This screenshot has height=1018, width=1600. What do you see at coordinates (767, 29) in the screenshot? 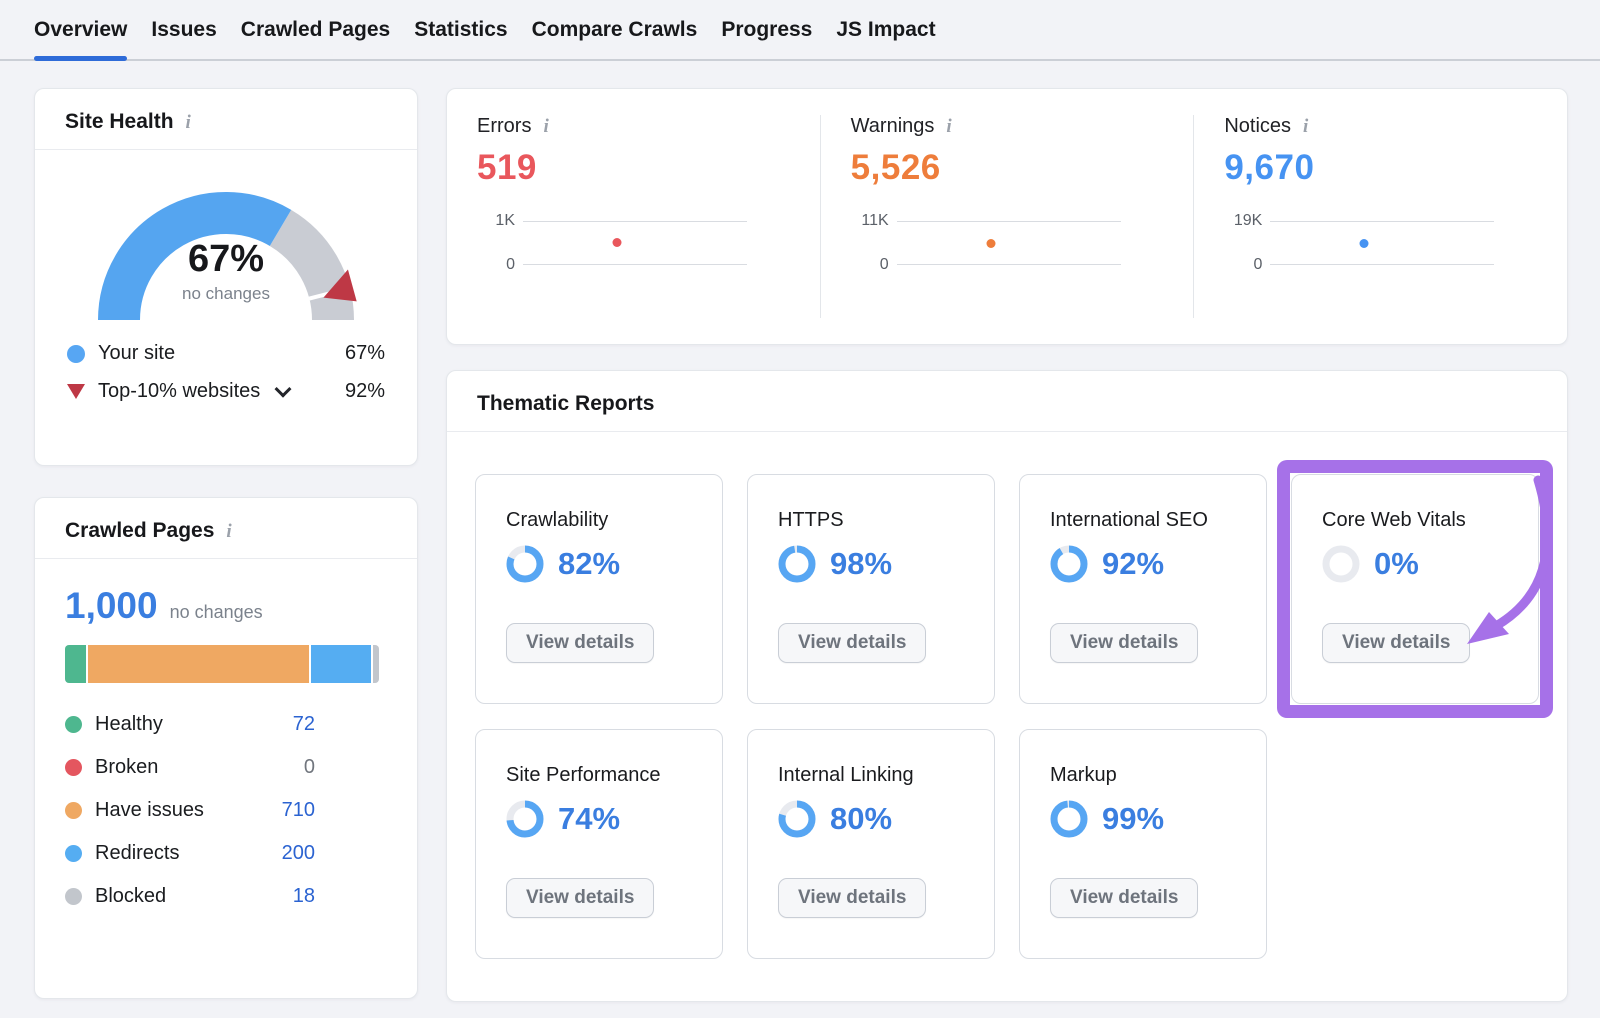
I see `tab-progress: Progress` at bounding box center [767, 29].